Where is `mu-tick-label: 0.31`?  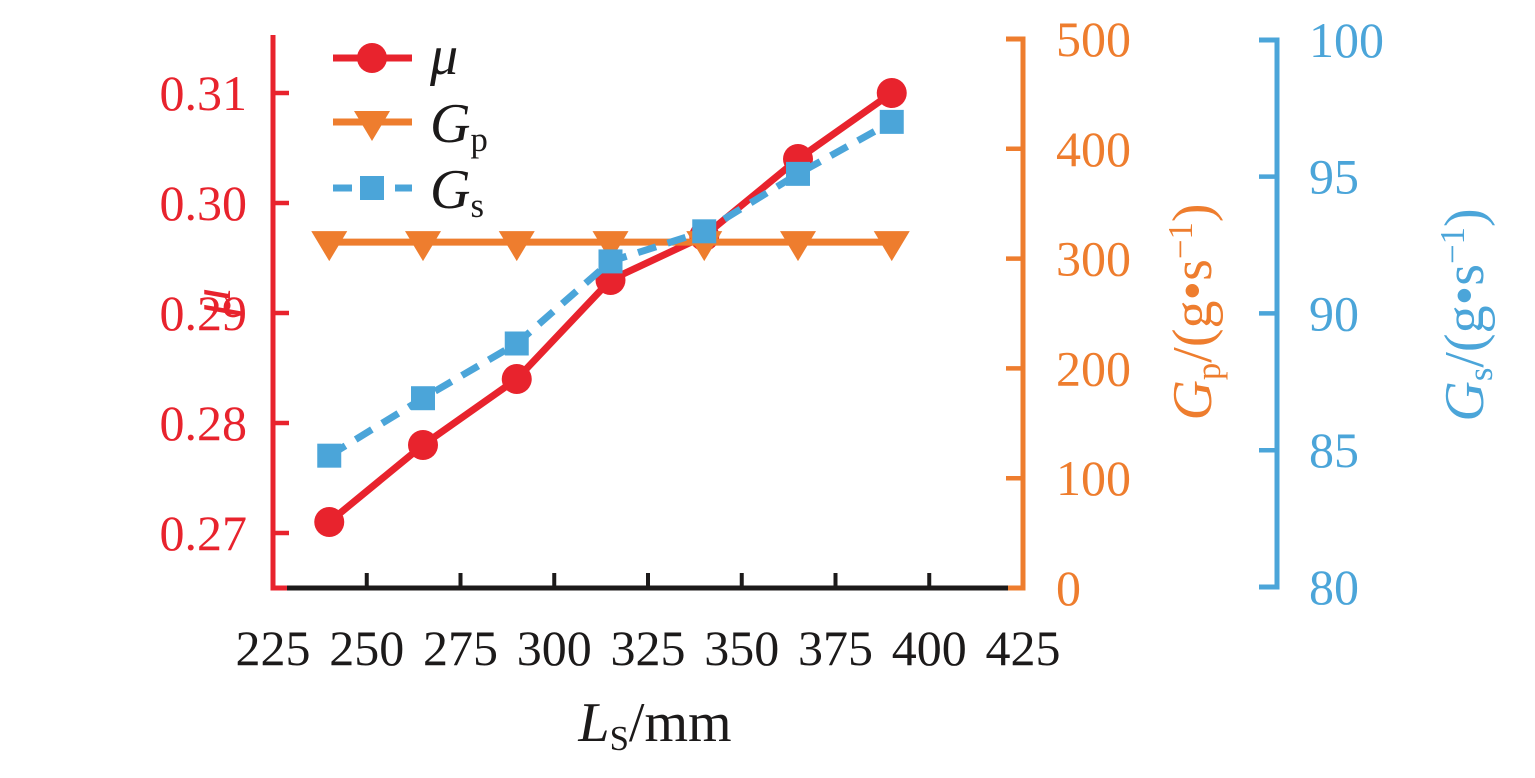 mu-tick-label: 0.31 is located at coordinates (204, 93).